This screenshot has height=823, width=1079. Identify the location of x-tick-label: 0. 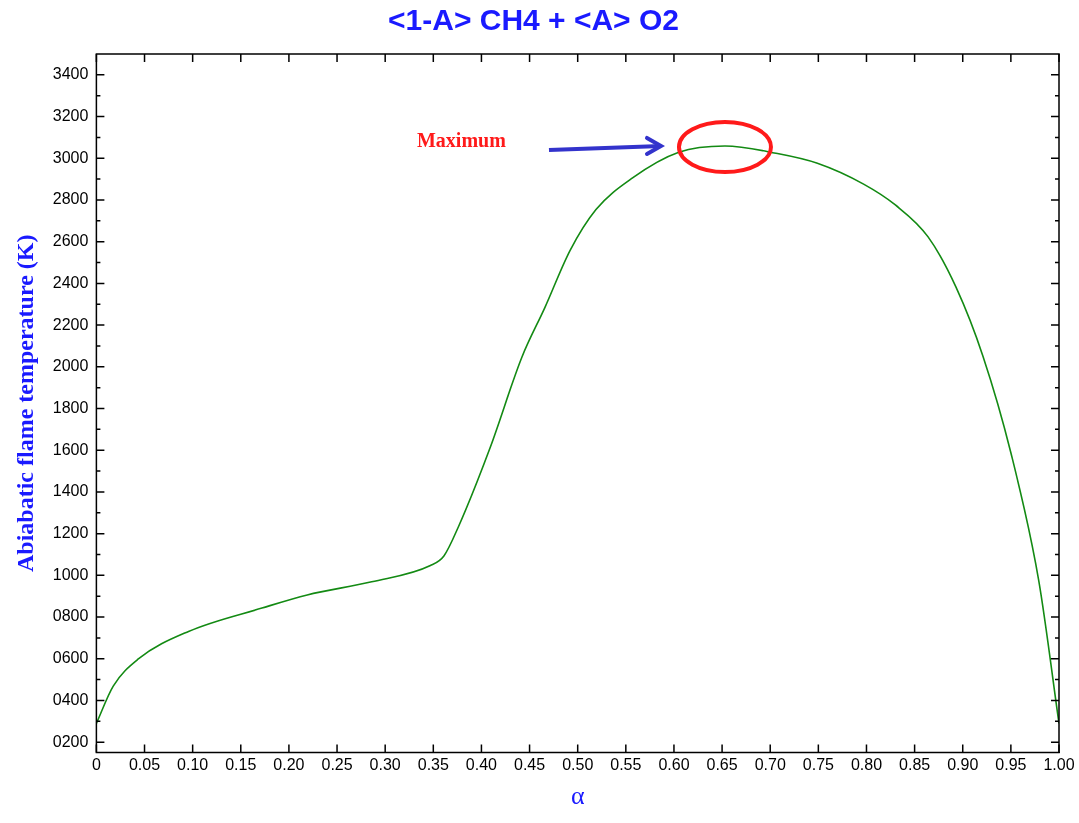
(96, 764).